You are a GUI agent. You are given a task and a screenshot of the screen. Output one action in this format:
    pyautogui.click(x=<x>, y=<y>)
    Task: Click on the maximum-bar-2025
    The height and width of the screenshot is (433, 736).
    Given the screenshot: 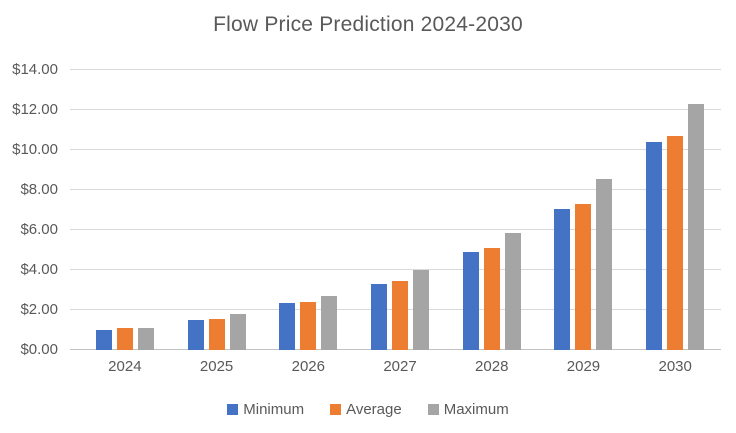 What is the action you would take?
    pyautogui.click(x=237, y=332)
    